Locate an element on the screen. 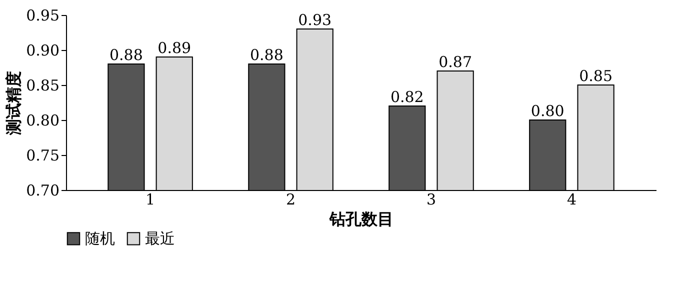 This screenshot has width=700, height=305. y-tick-label: 0.85 is located at coordinates (43, 85).